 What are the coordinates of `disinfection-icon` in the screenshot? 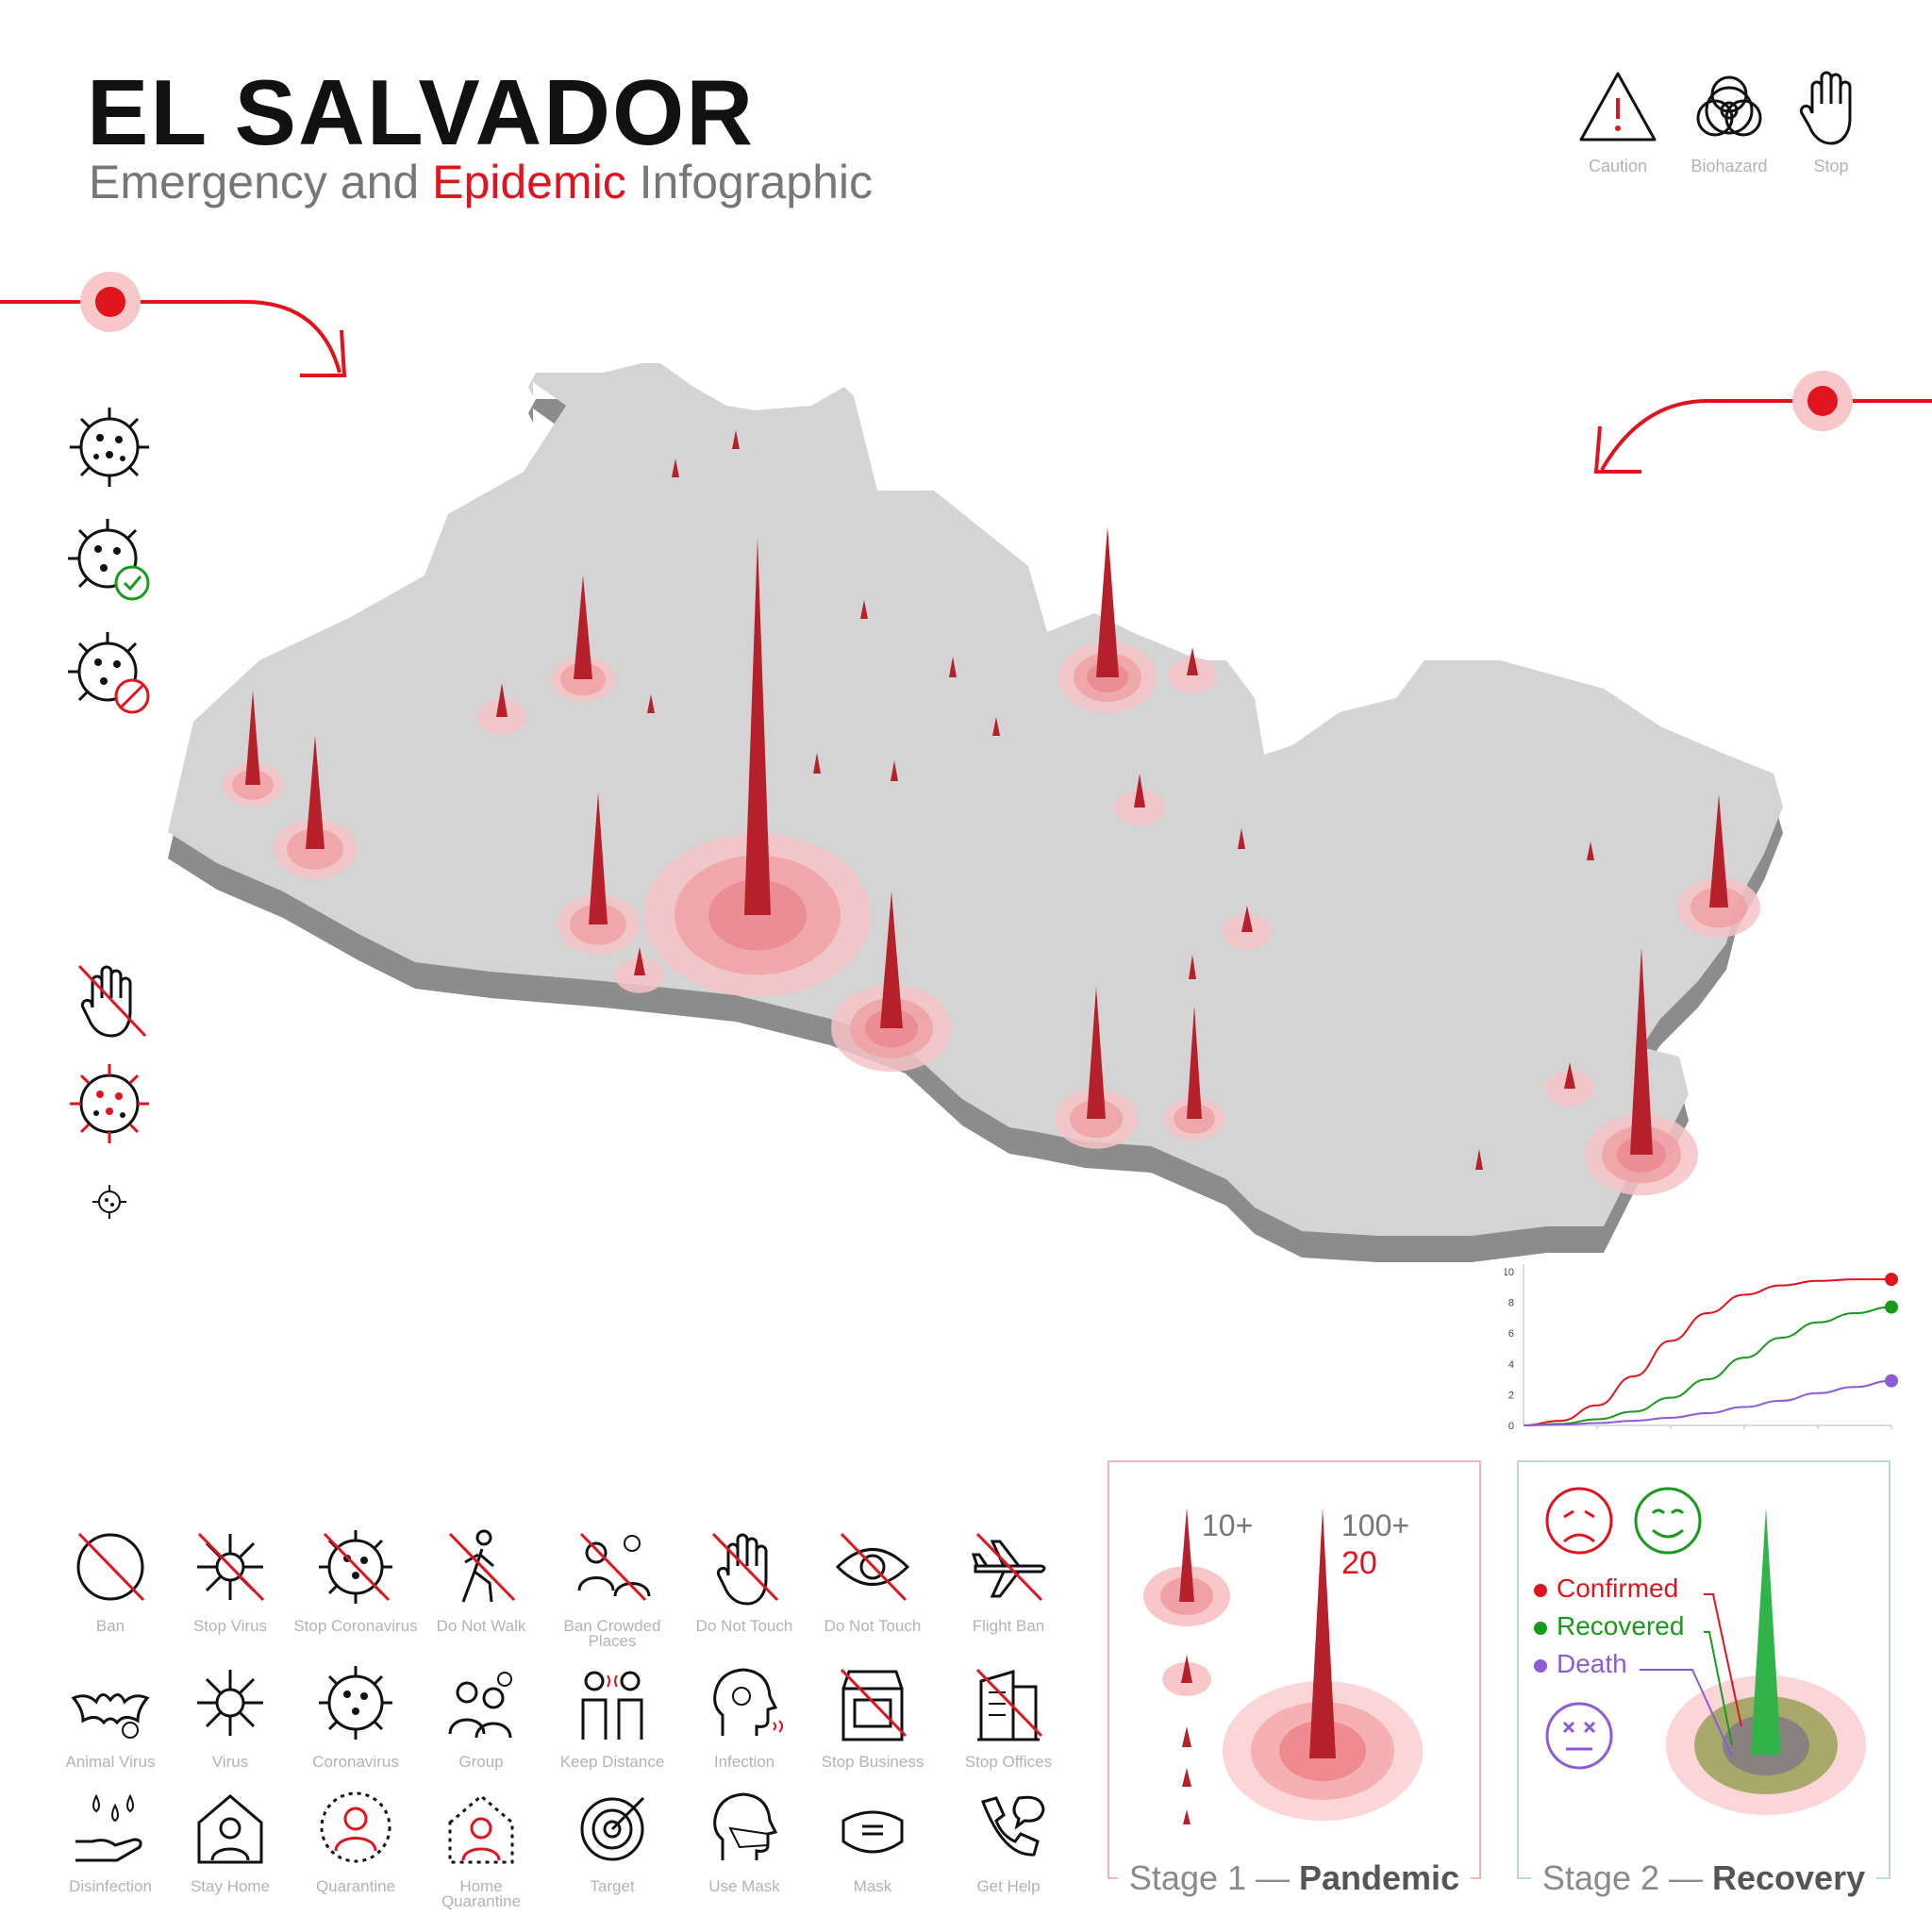 It's located at (109, 1827).